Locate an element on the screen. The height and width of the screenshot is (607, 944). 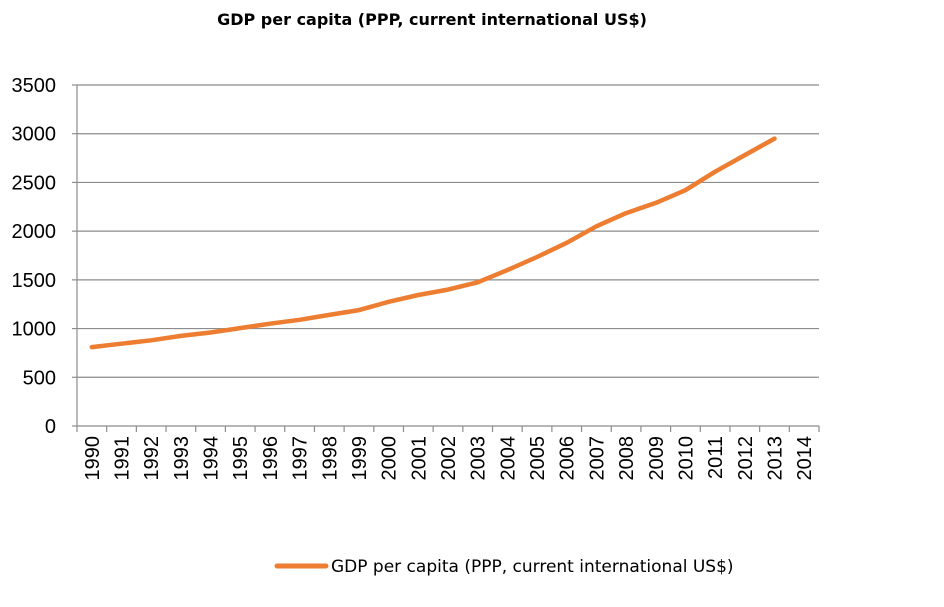
x-tick-label-1992: 1992 is located at coordinates (152, 458).